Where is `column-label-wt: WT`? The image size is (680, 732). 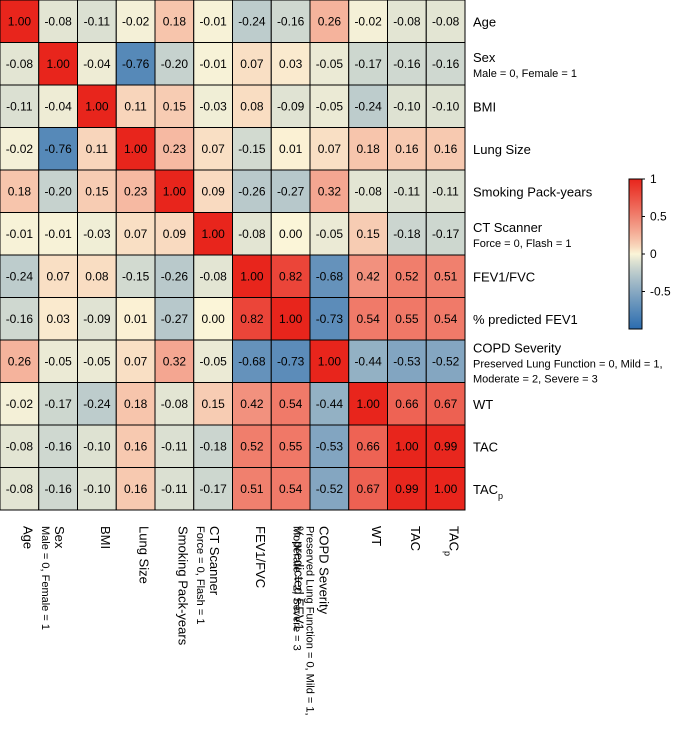
column-label-wt: WT is located at coordinates (376, 536).